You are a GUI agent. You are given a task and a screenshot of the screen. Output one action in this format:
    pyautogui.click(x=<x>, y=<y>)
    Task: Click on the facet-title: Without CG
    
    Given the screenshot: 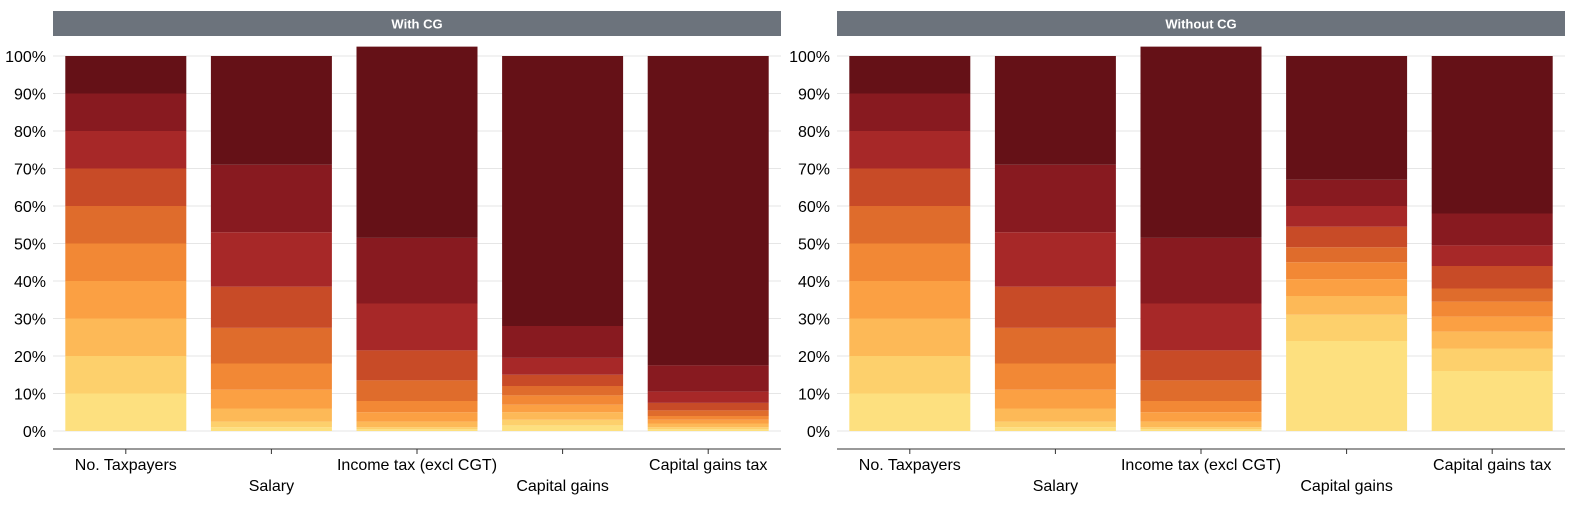 What is the action you would take?
    pyautogui.click(x=1200, y=24)
    